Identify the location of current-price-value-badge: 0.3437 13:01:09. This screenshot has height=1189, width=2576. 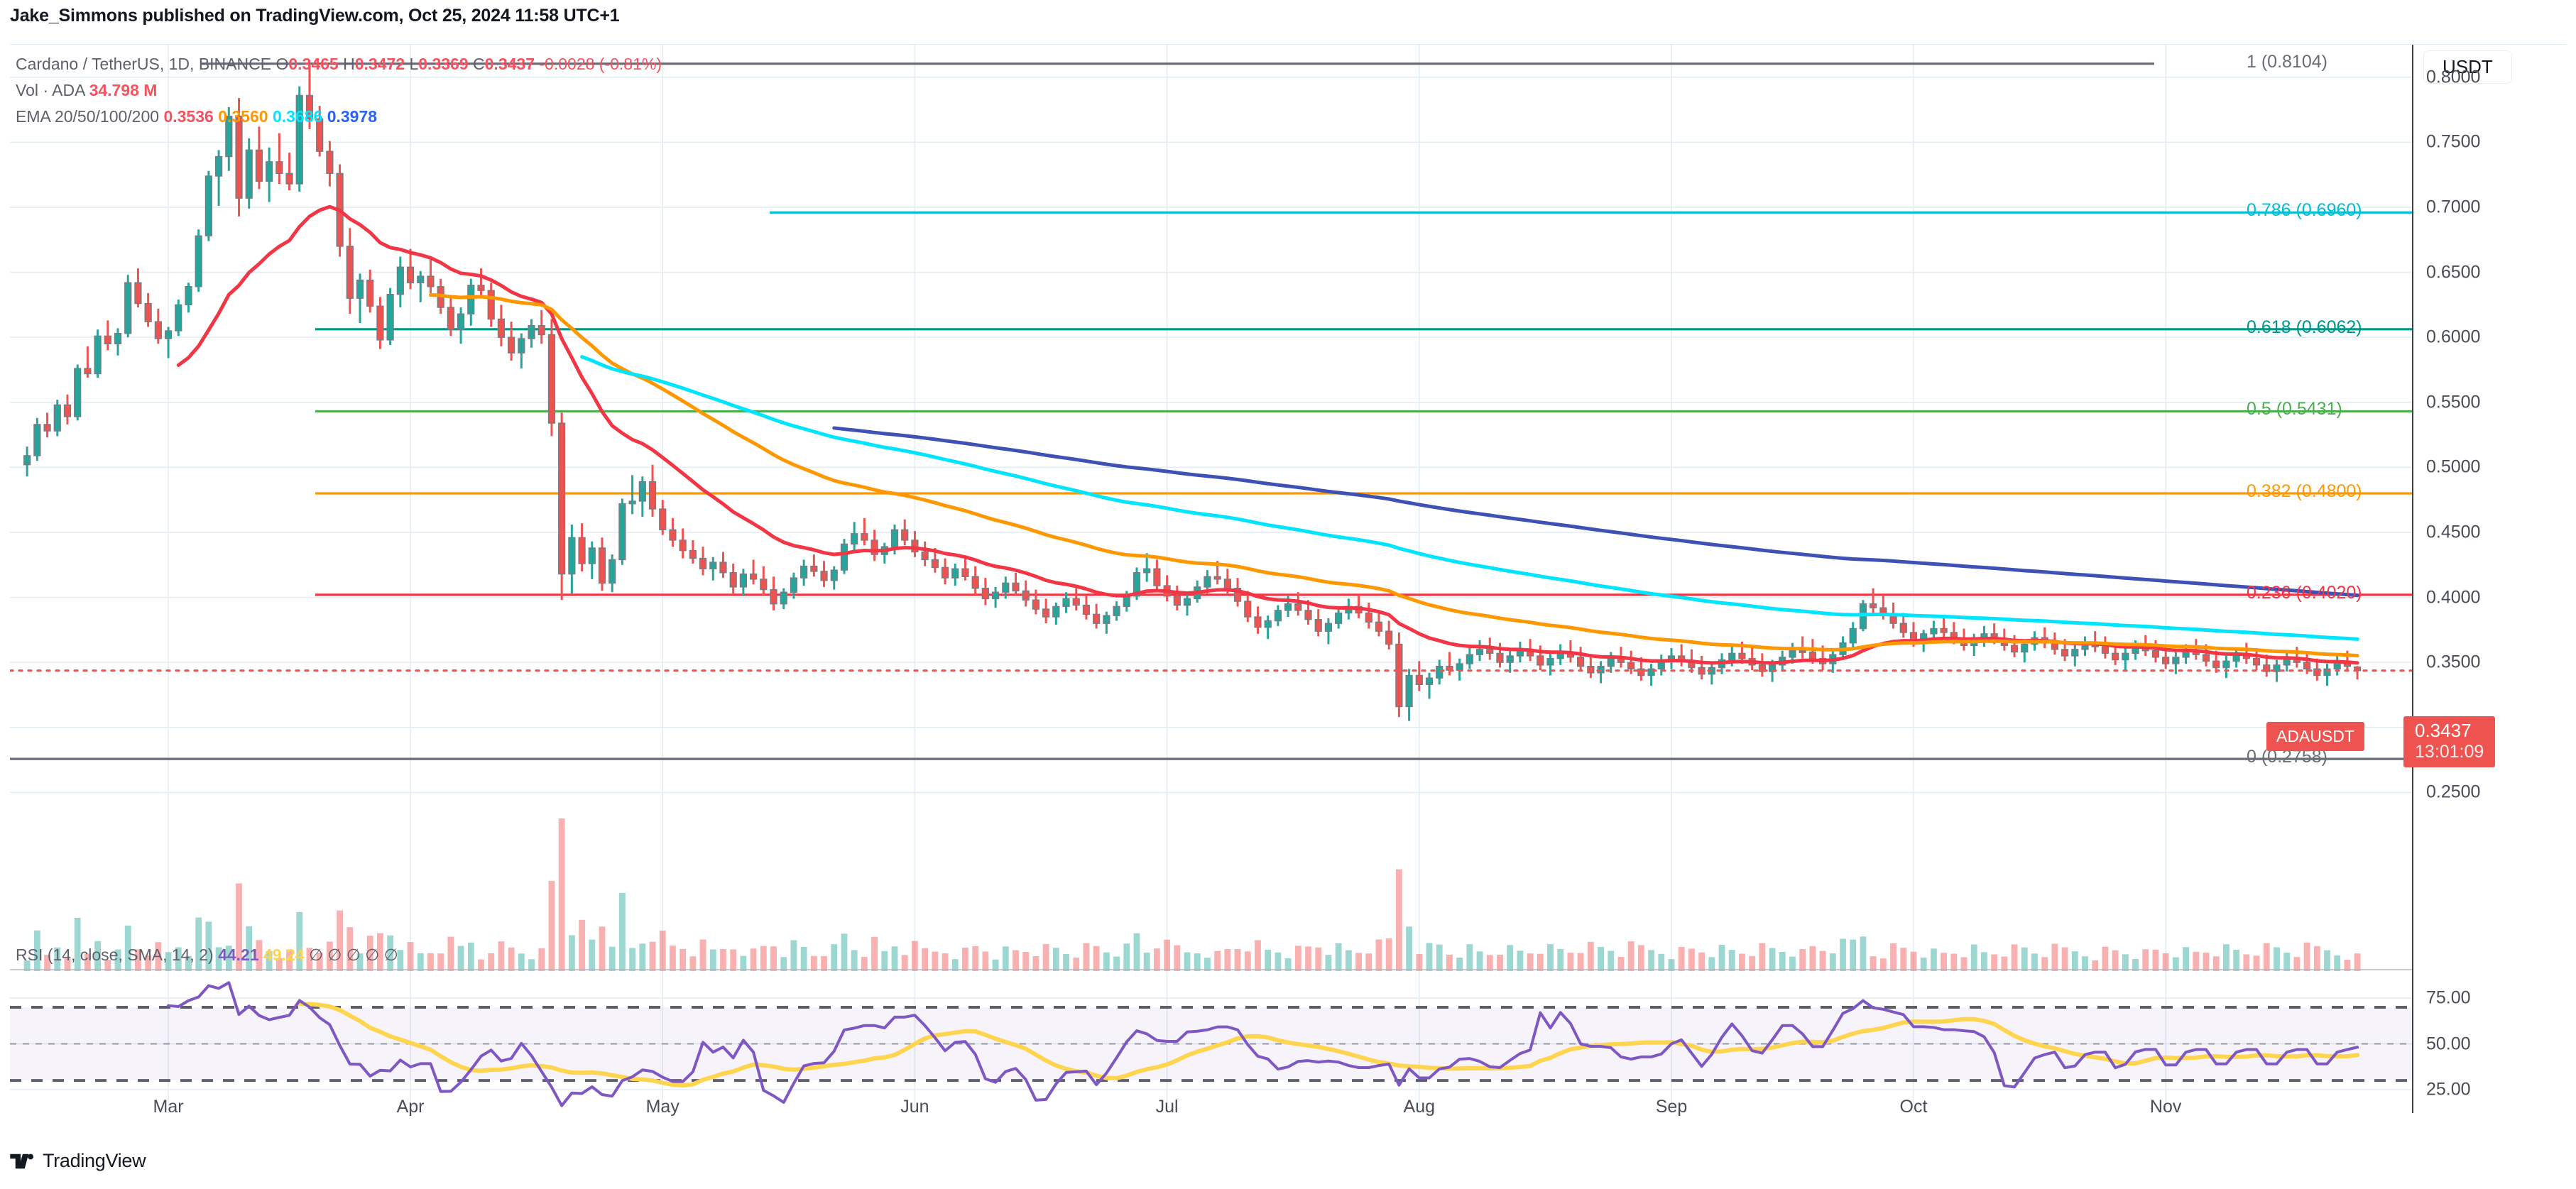
(2449, 741).